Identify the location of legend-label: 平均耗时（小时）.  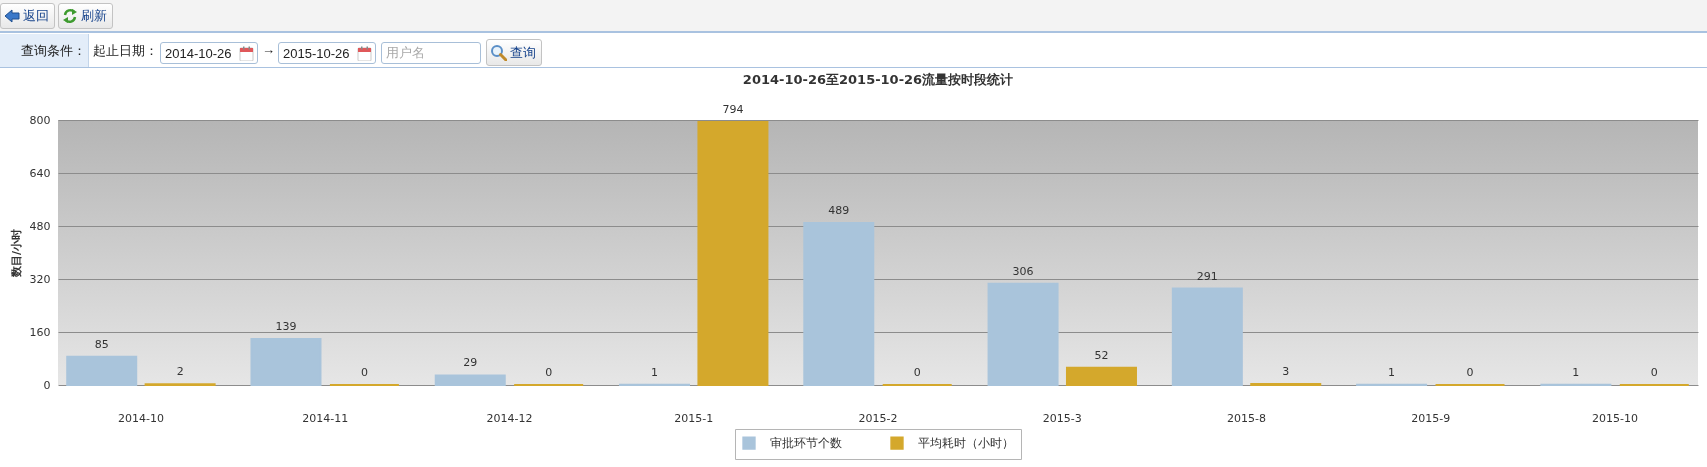
(966, 443).